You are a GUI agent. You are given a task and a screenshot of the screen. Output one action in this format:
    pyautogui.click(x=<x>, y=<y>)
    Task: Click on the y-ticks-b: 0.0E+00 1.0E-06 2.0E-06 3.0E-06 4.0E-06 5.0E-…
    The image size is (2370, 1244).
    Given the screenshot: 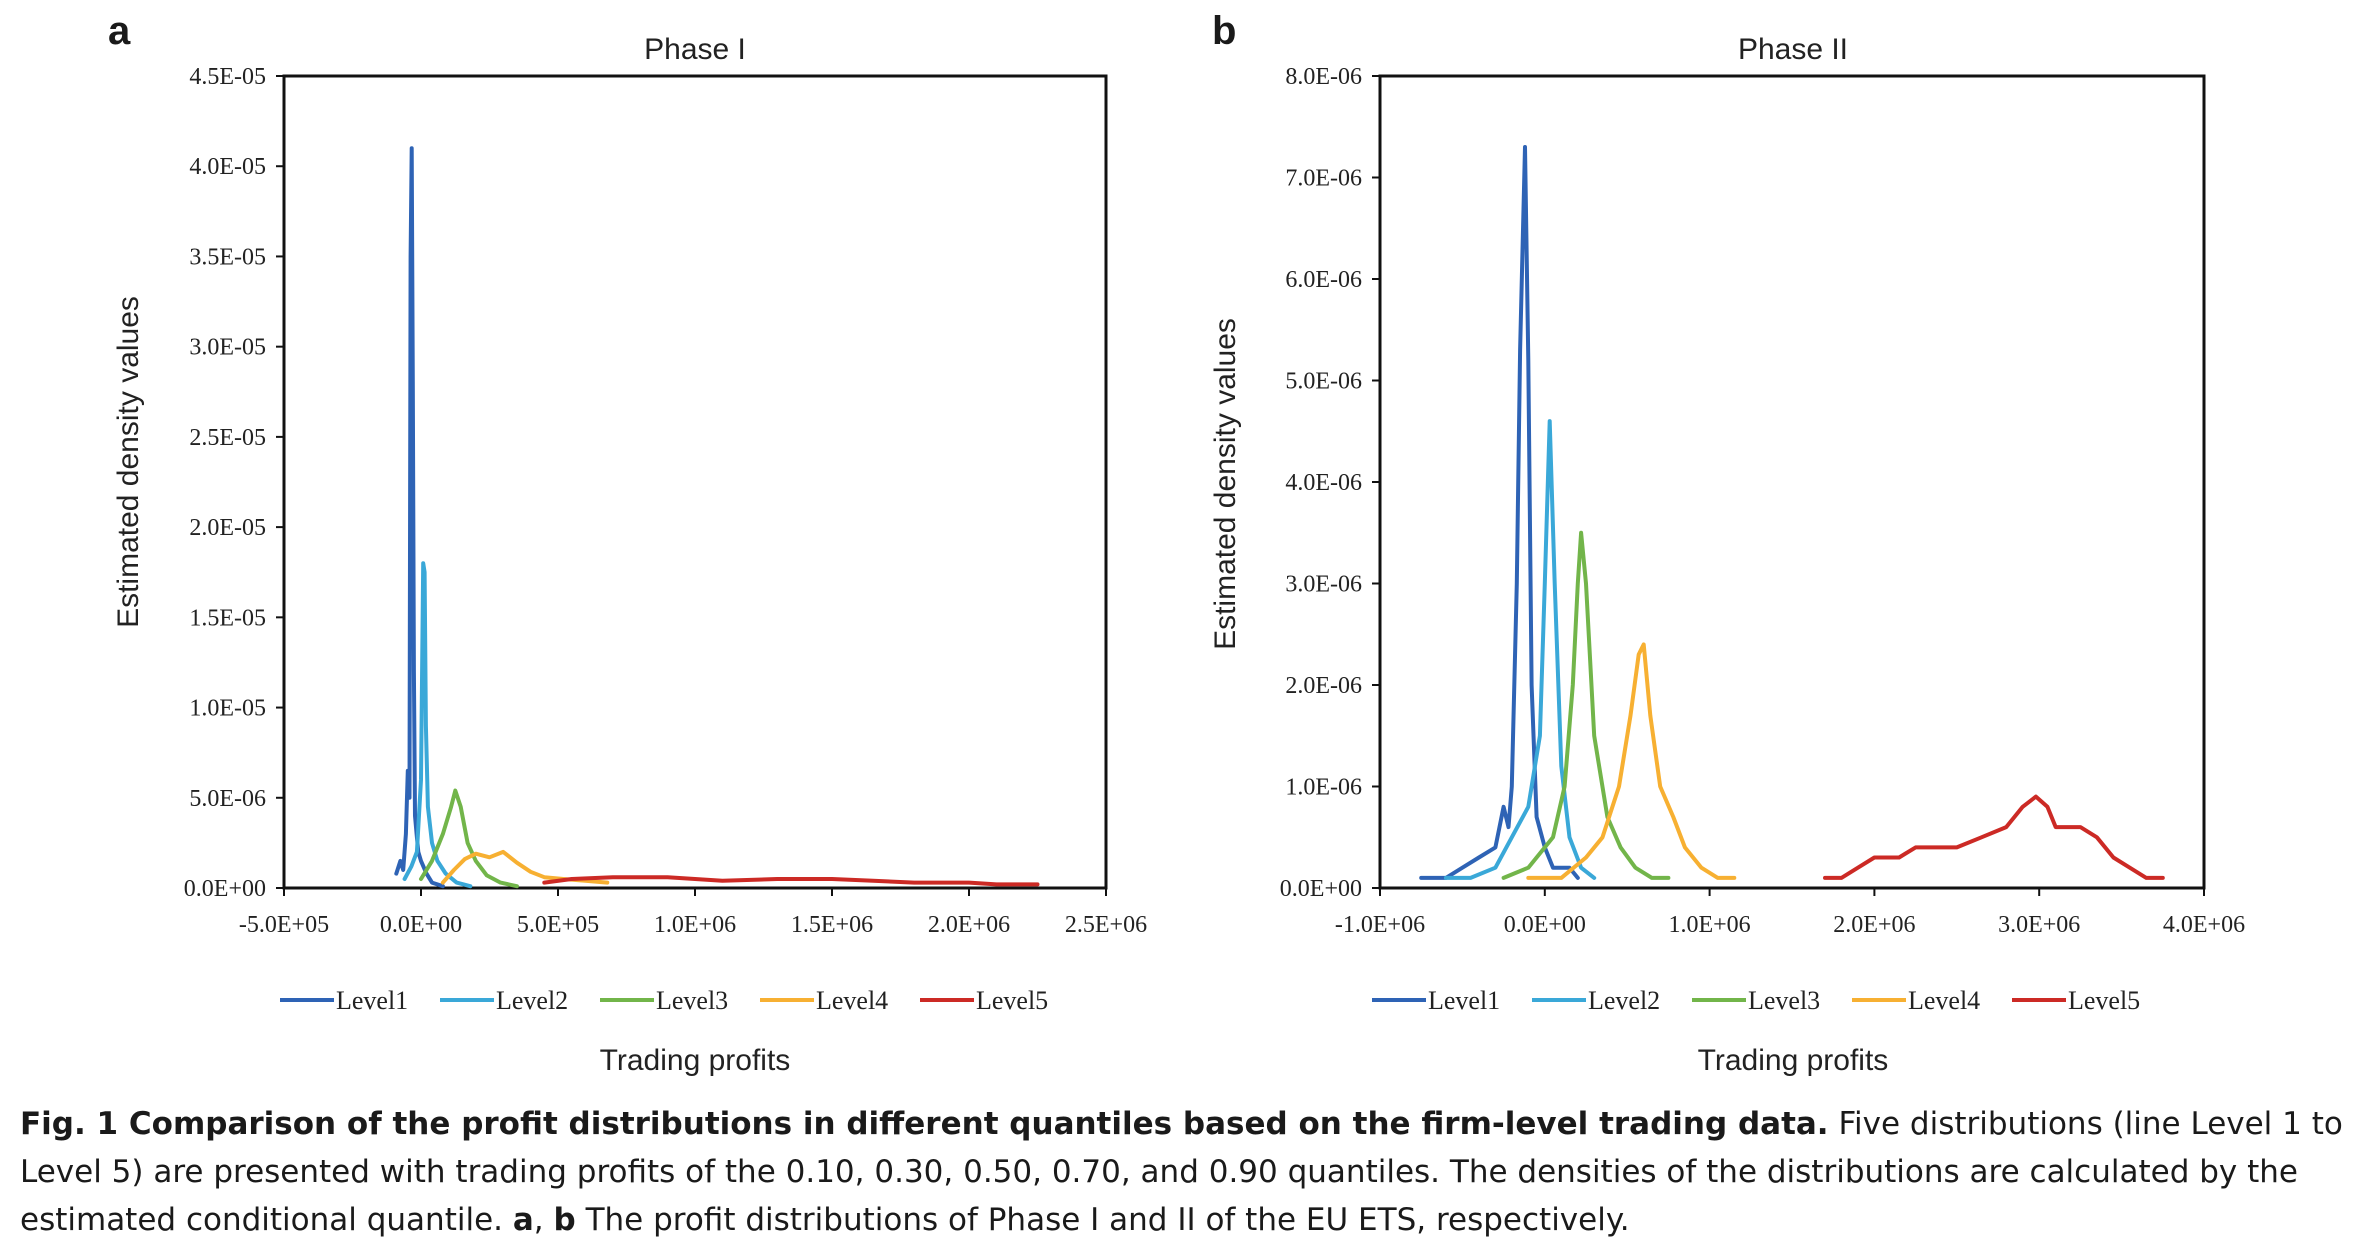 What is the action you would take?
    pyautogui.click(x=1330, y=483)
    